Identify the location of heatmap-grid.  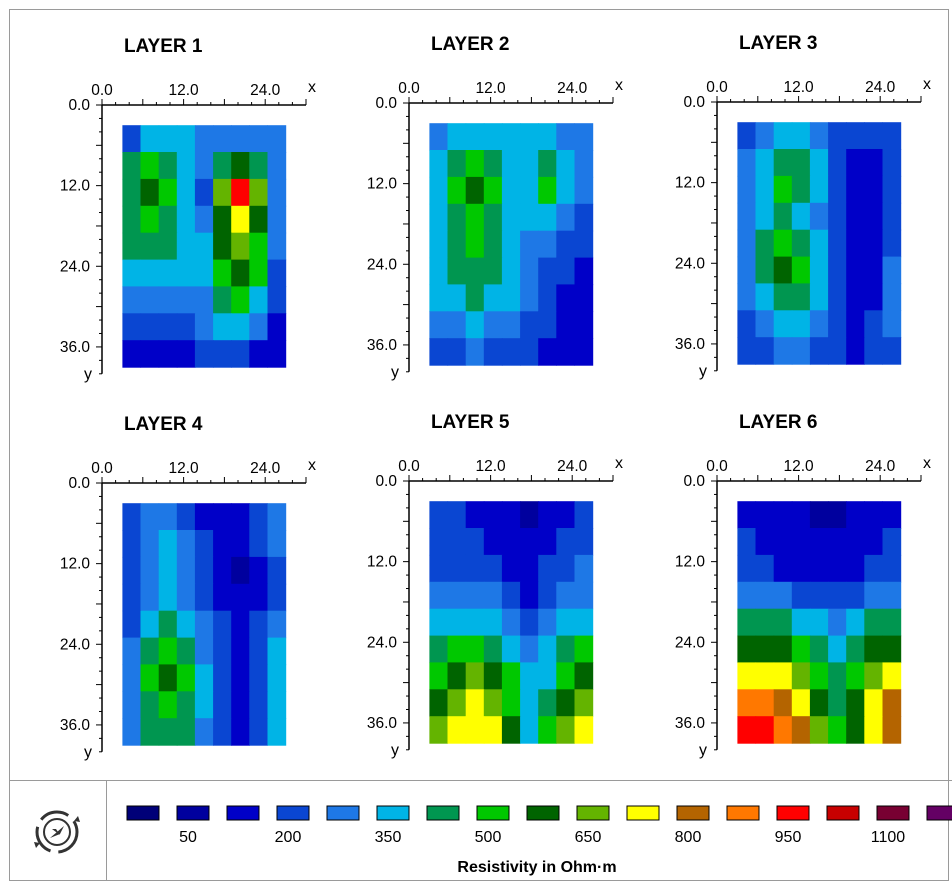
(511, 622).